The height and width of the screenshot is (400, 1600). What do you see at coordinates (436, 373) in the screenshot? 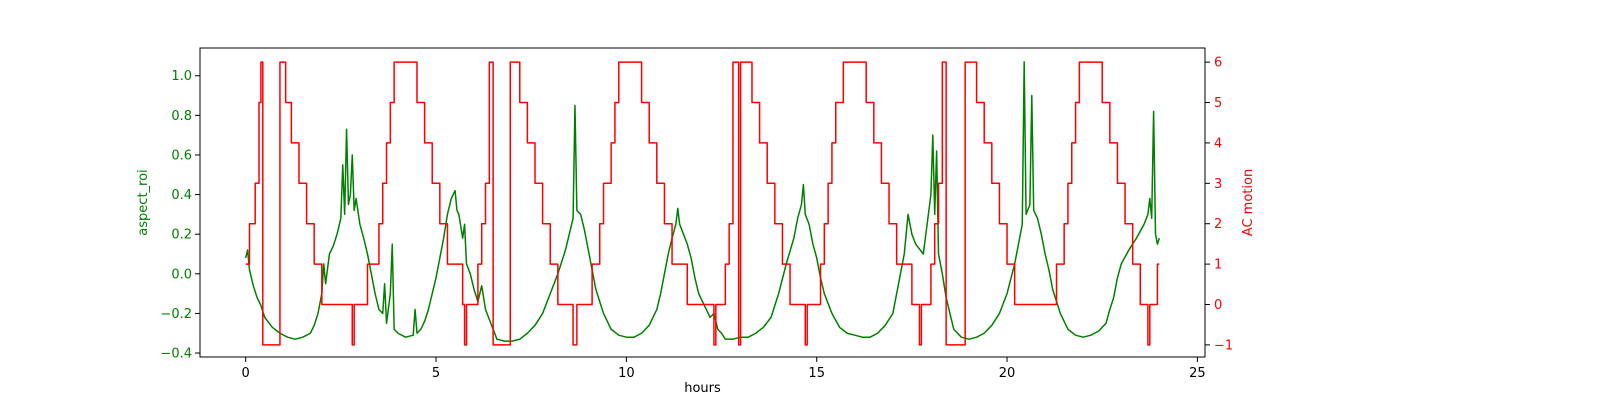
I see `x-tick-label: 5` at bounding box center [436, 373].